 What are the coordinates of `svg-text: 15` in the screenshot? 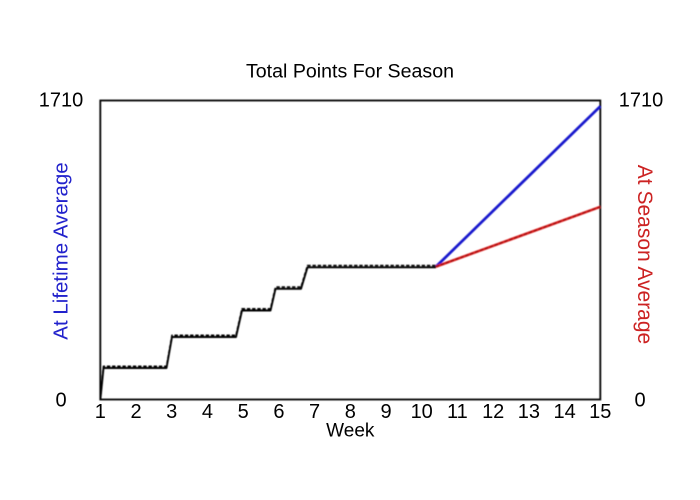 It's located at (600, 412).